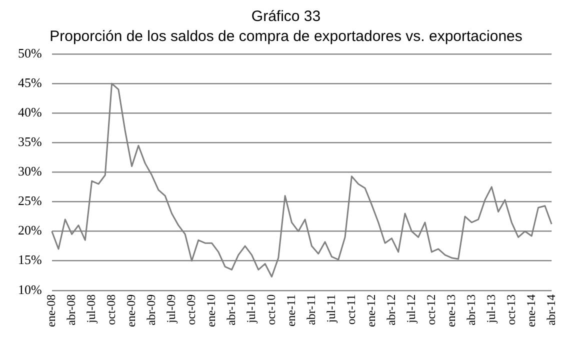  Describe the element at coordinates (30, 171) in the screenshot. I see `y-tick-label: 30%` at that location.